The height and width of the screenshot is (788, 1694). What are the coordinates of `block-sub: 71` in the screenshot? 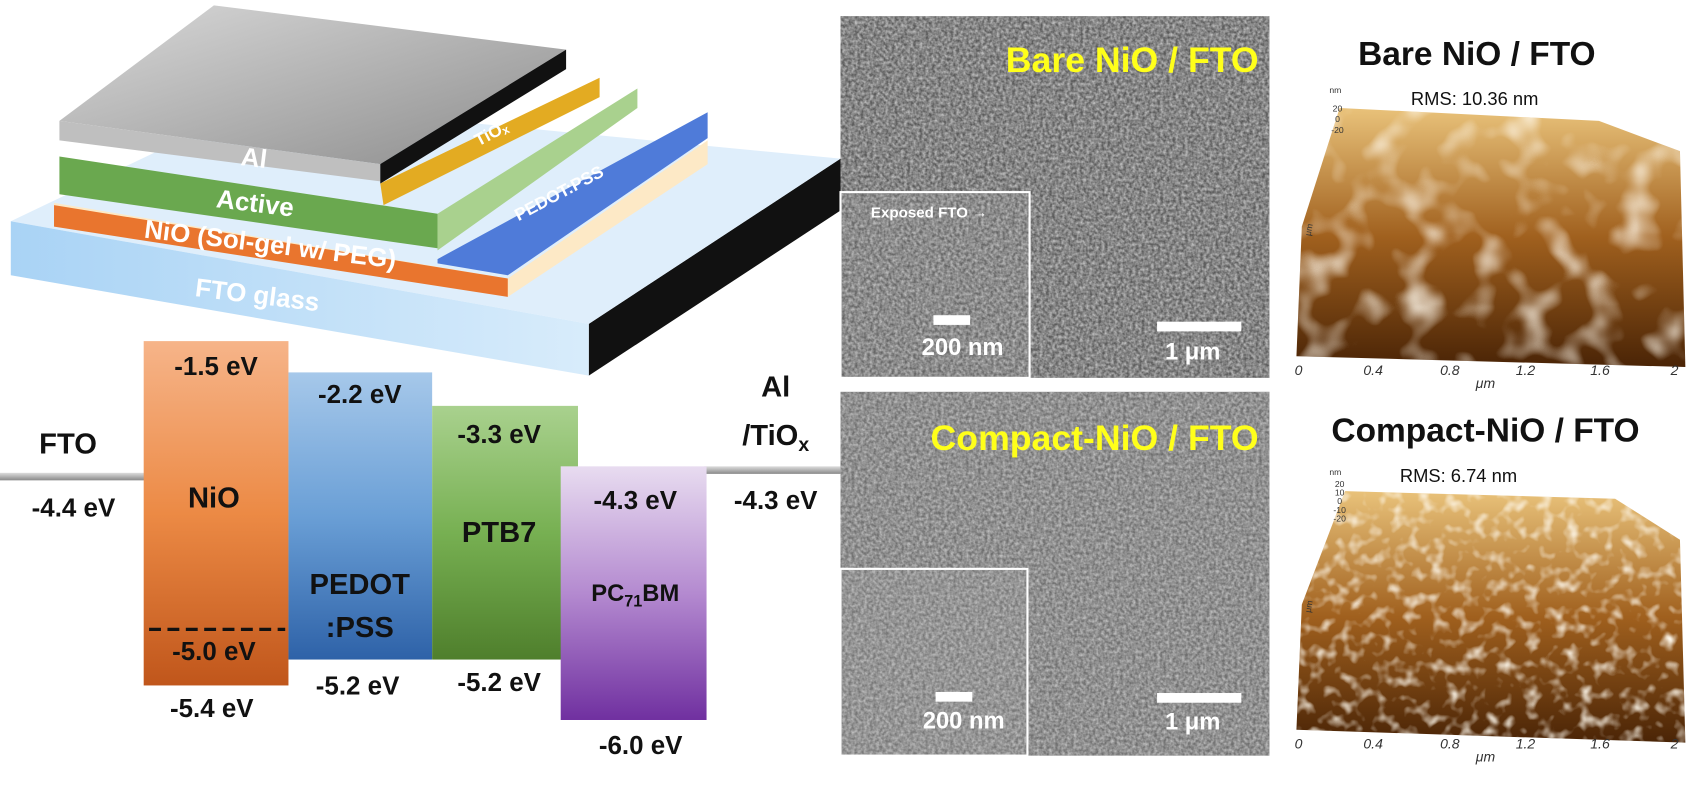 It's located at (633, 602).